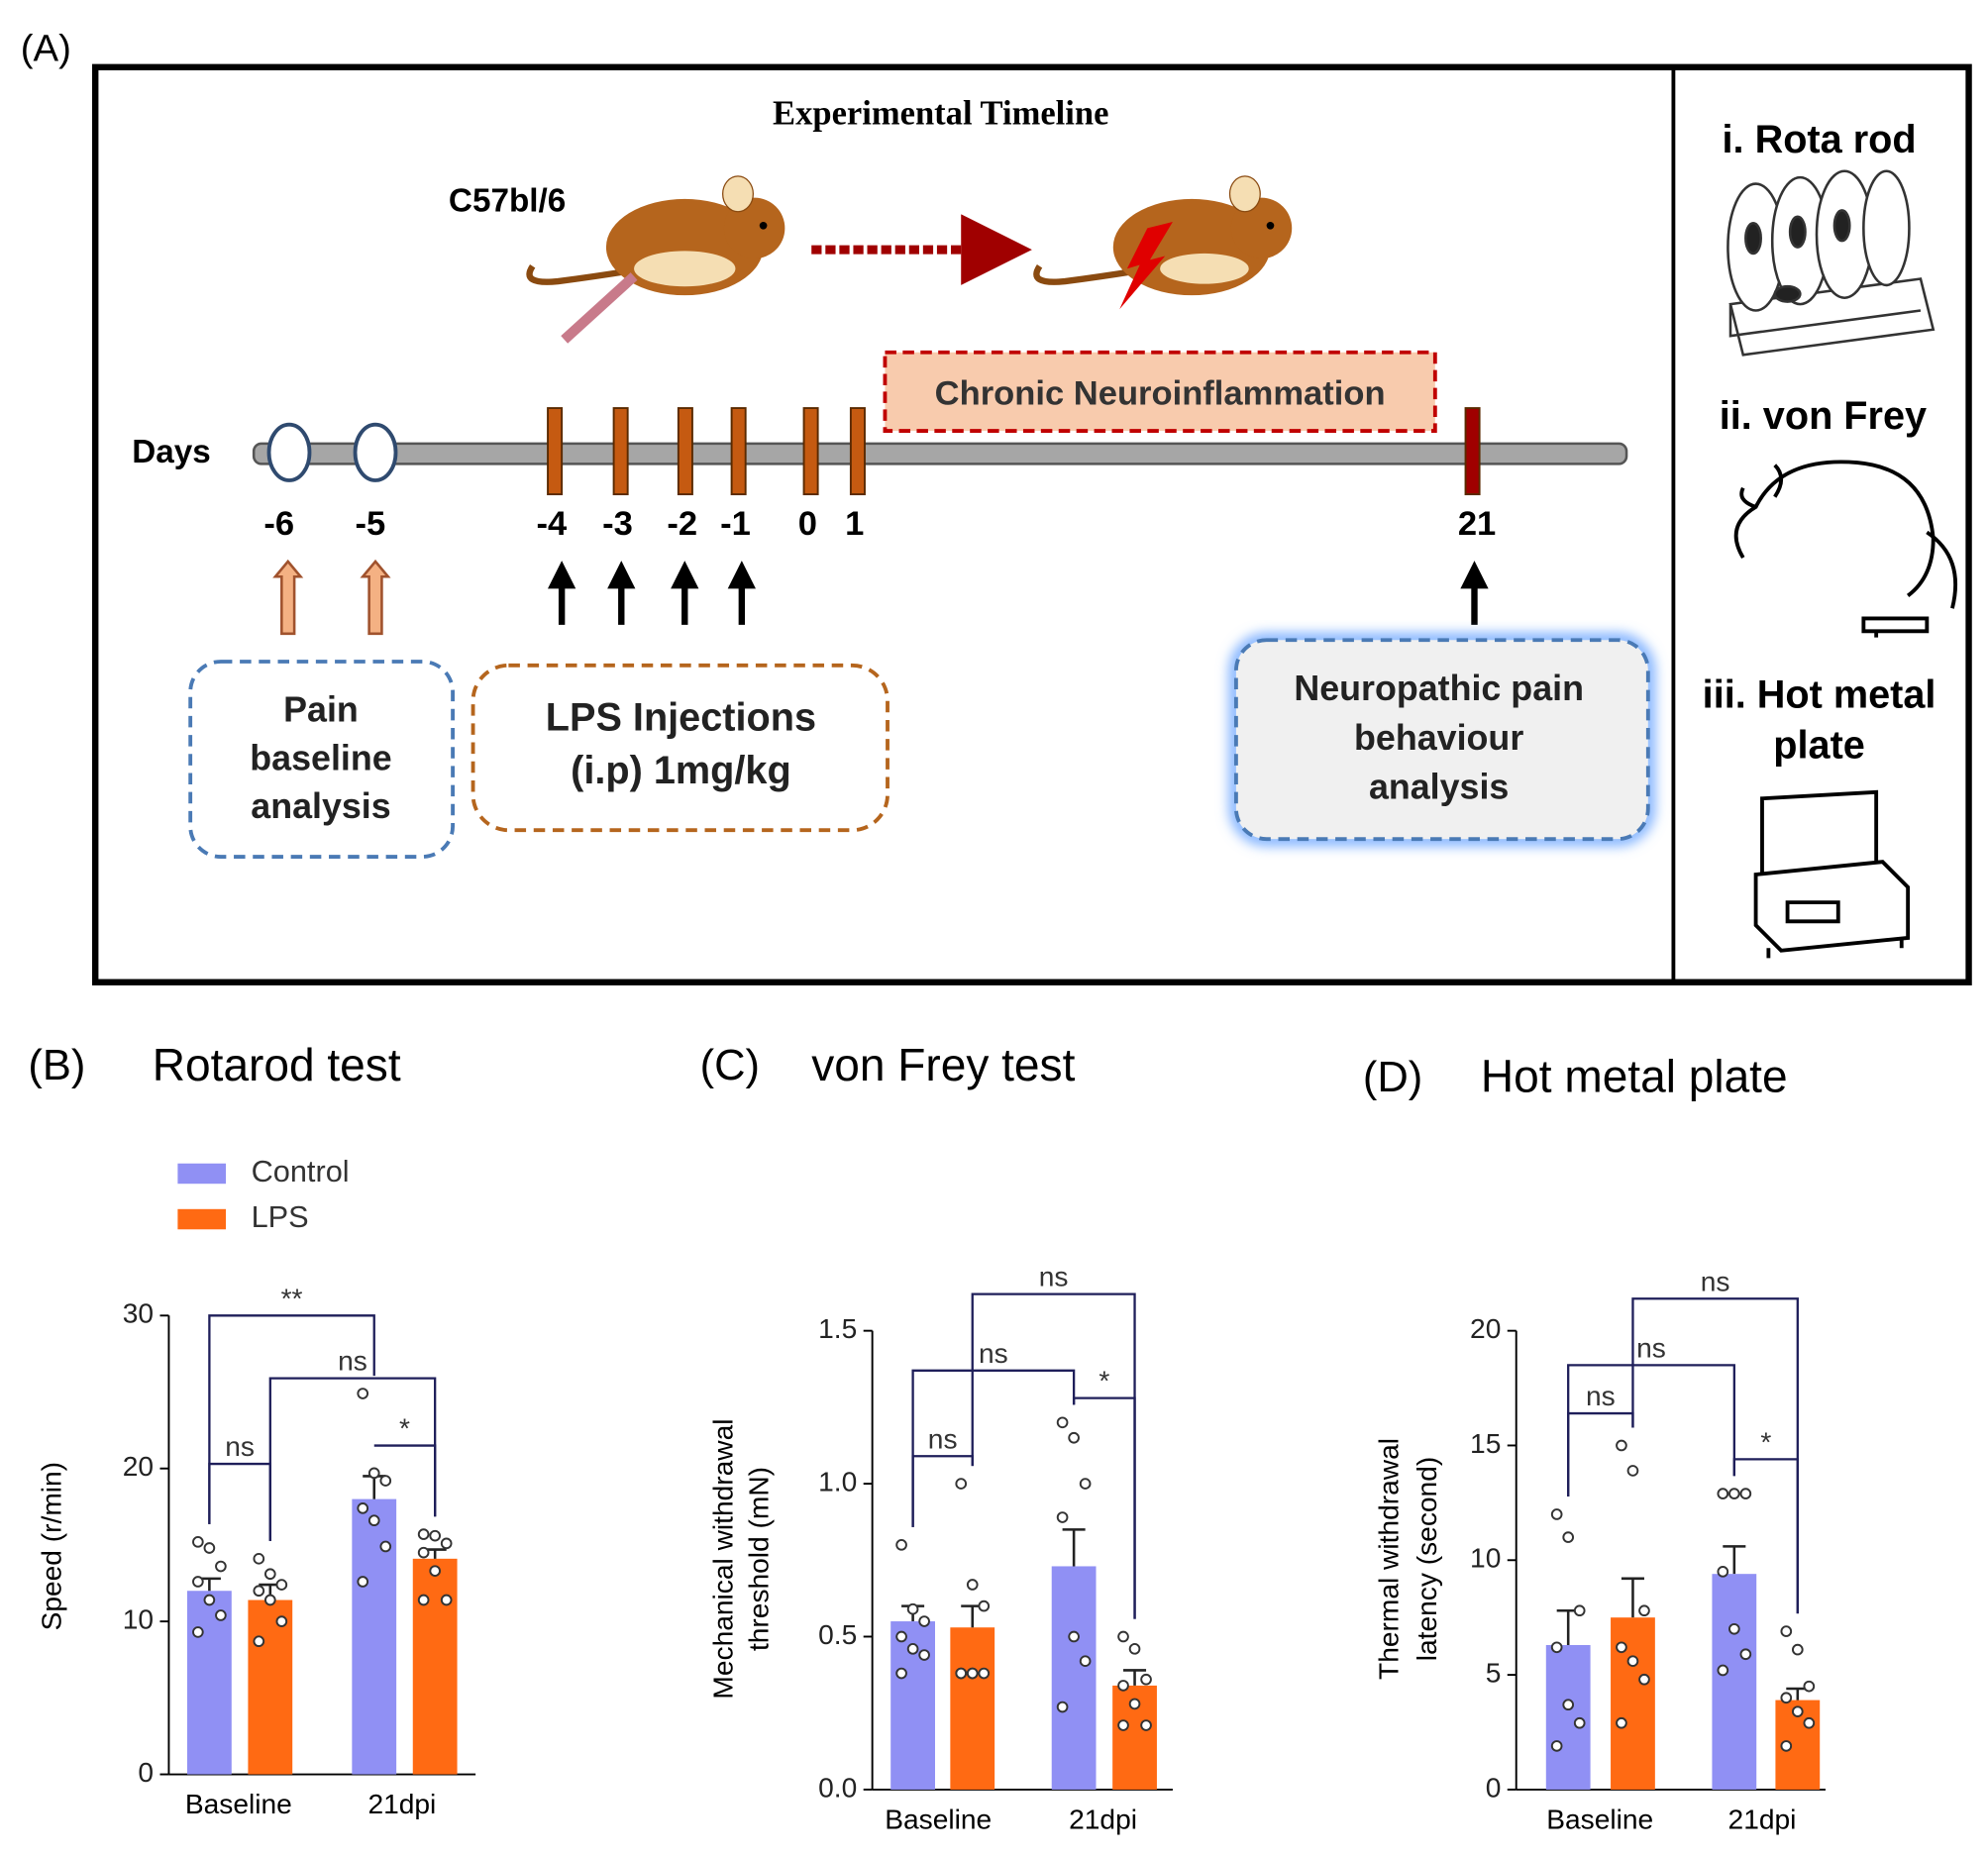  What do you see at coordinates (278, 524) in the screenshot?
I see `day-label: -6` at bounding box center [278, 524].